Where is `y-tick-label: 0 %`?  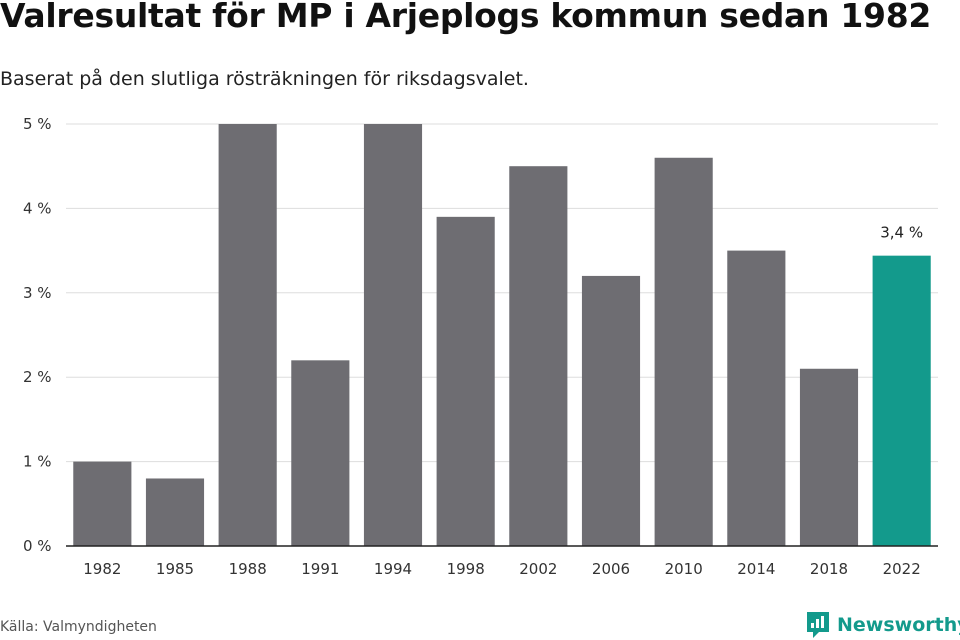 y-tick-label: 0 % is located at coordinates (37, 546).